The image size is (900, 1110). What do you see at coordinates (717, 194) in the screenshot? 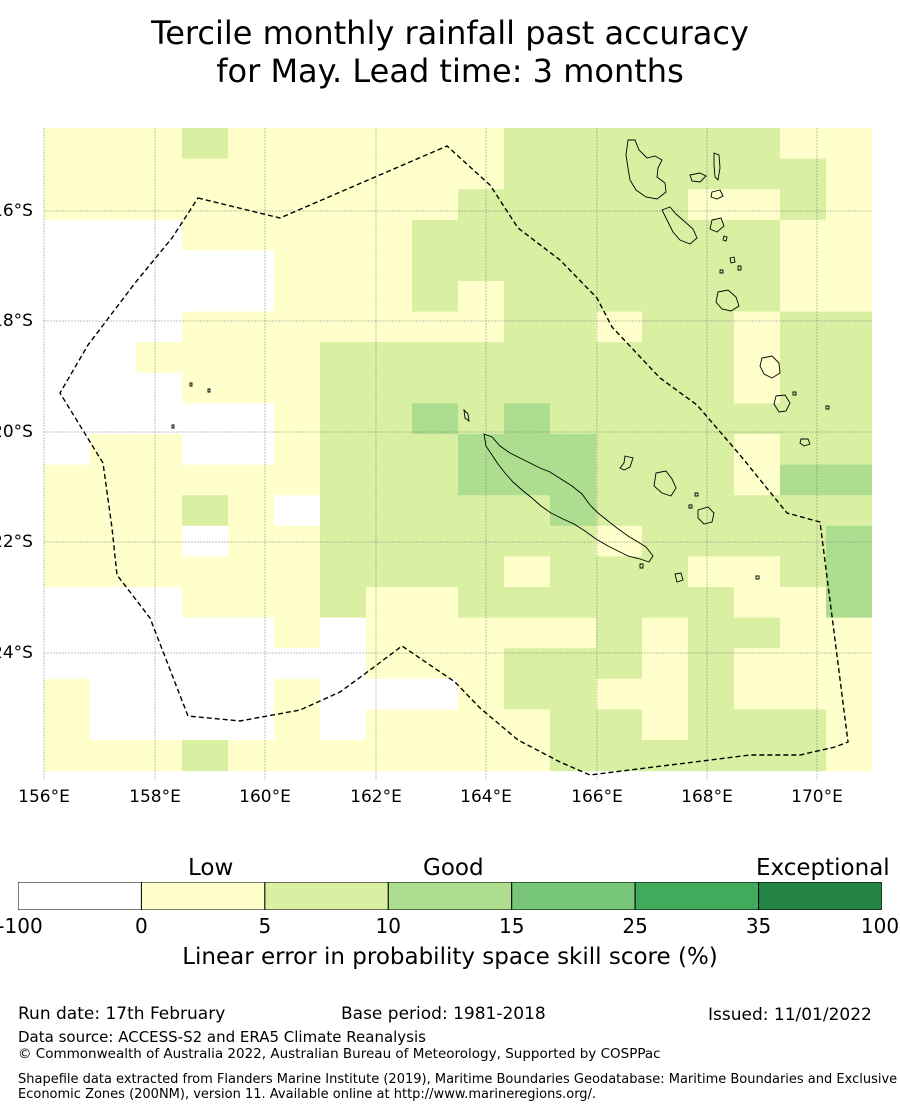
I see `vanuatu-ambrym` at bounding box center [717, 194].